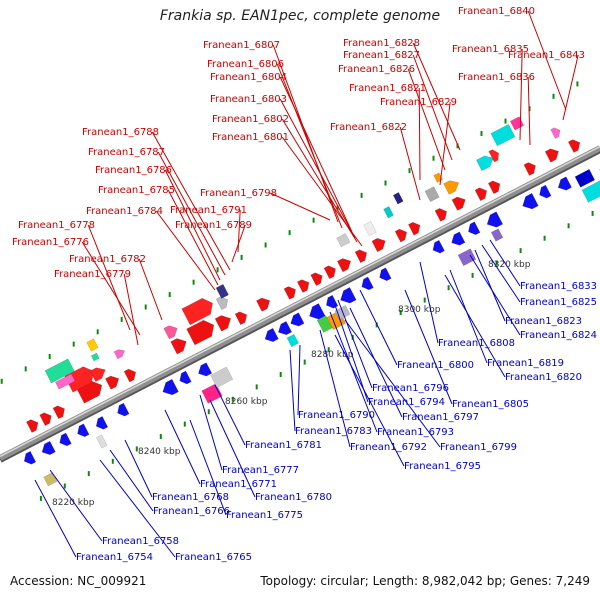  Describe the element at coordinates (56, 225) in the screenshot. I see `forward-gene-label: Franean1_6778` at that location.